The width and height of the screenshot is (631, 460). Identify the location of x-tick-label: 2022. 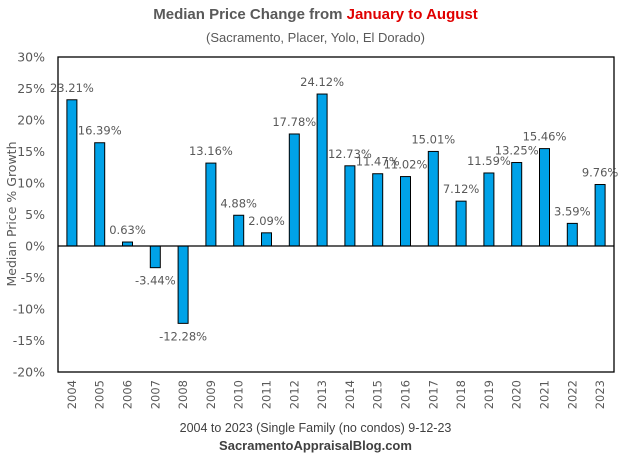
(572, 394).